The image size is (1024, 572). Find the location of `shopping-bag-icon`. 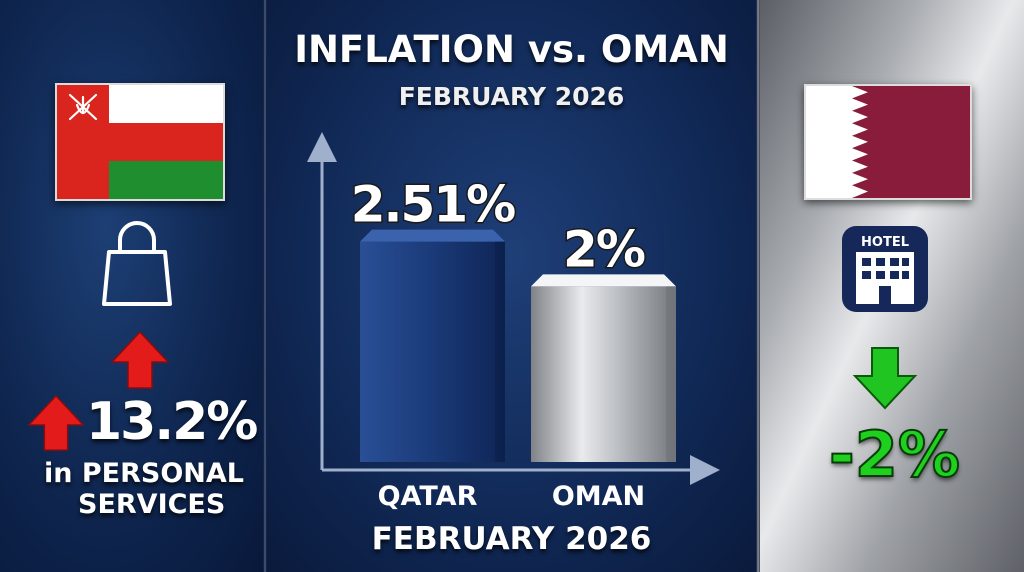

shopping-bag-icon is located at coordinates (137, 263).